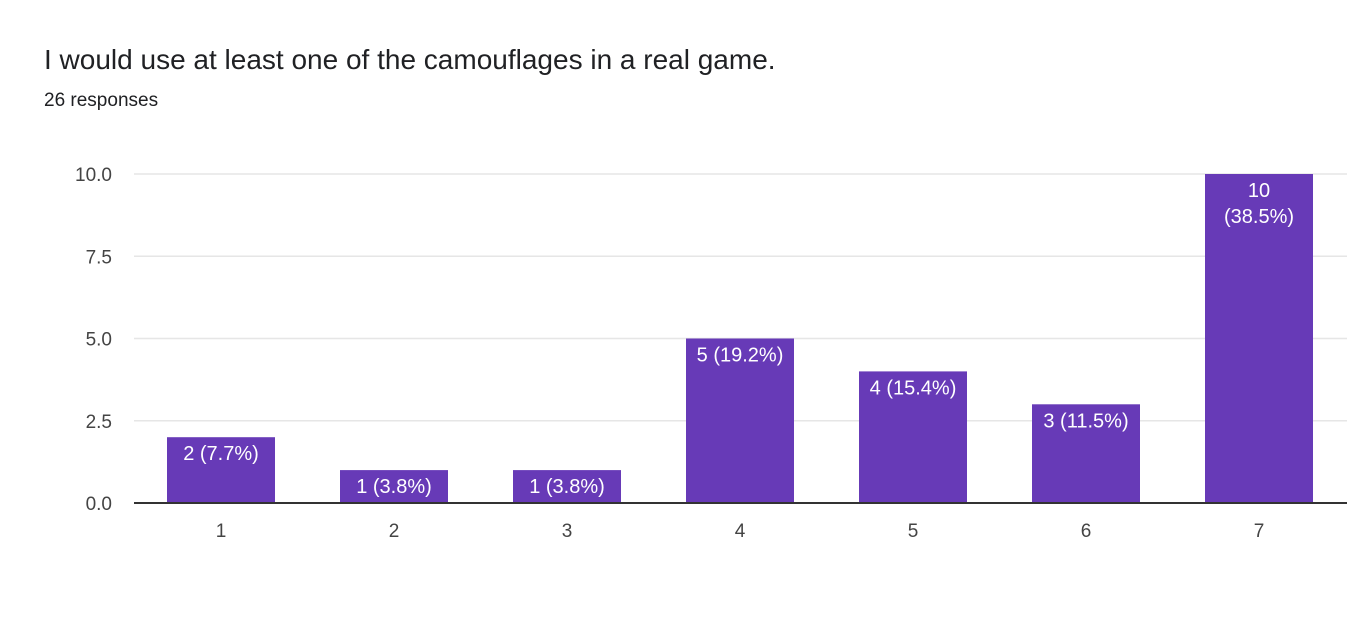 The height and width of the screenshot is (641, 1347). Describe the element at coordinates (740, 356) in the screenshot. I see `bar-data-label: 5 (19.2%)` at that location.